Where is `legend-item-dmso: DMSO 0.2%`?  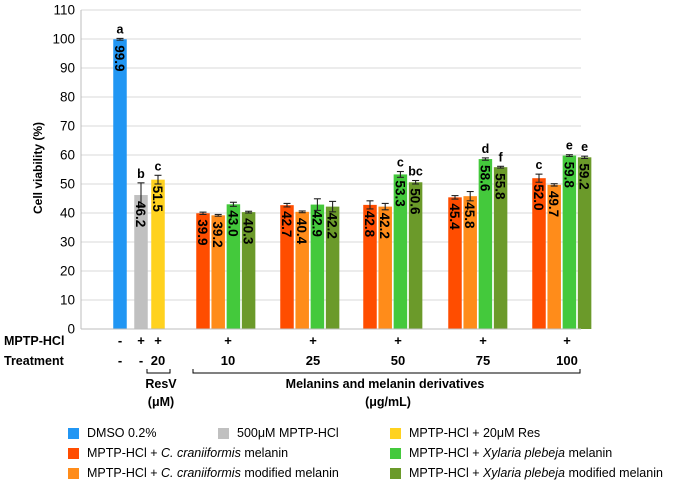
legend-item-dmso: DMSO 0.2% is located at coordinates (112, 433).